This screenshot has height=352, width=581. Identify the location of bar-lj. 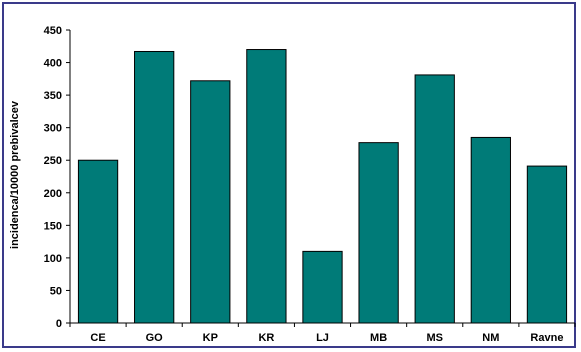
(322, 287).